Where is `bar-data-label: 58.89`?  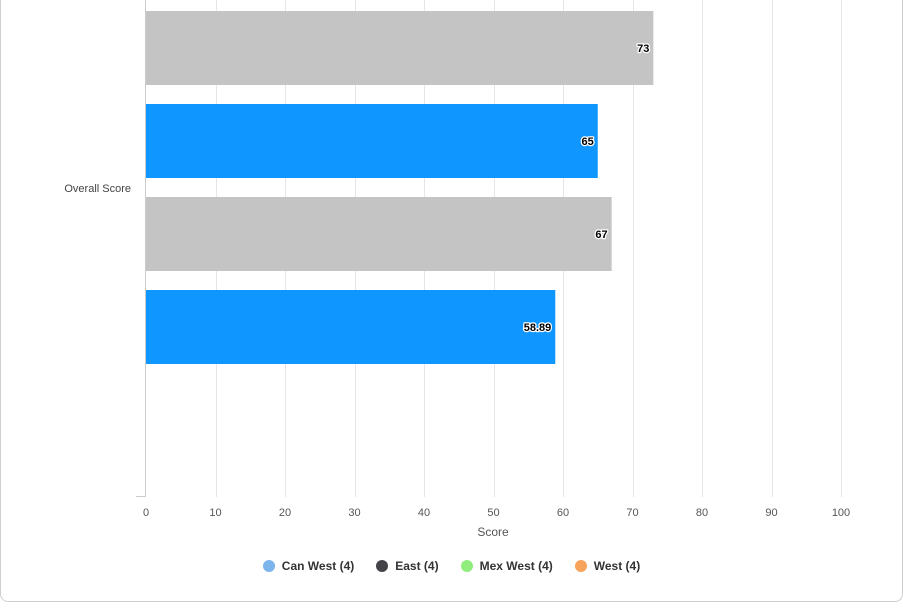 bar-data-label: 58.89 is located at coordinates (538, 328).